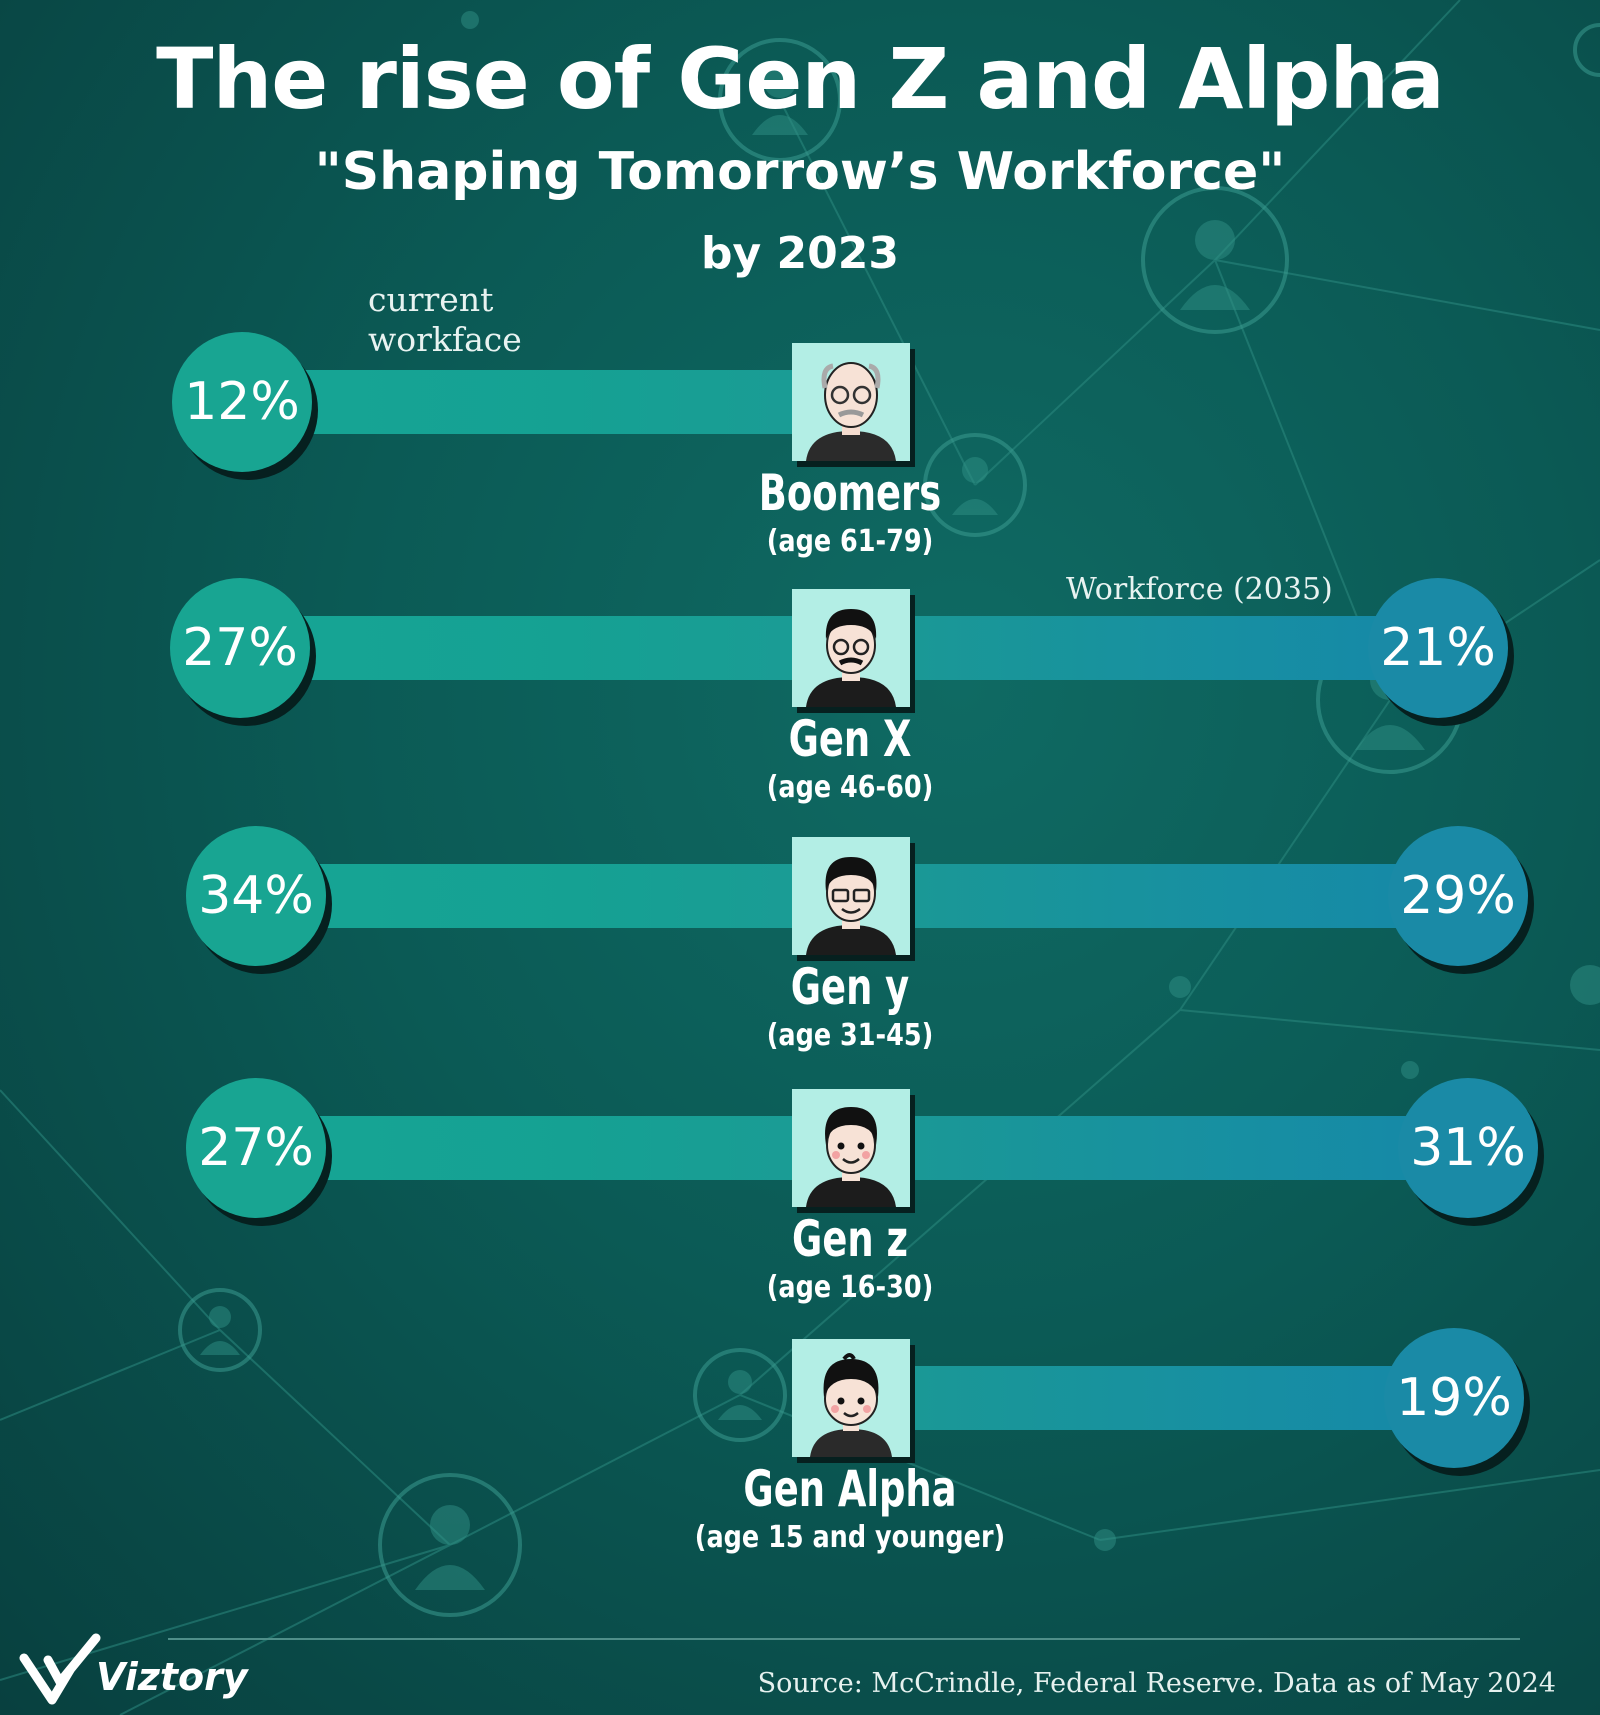  I want to click on generation-name-boomers: Boomers, so click(850, 493).